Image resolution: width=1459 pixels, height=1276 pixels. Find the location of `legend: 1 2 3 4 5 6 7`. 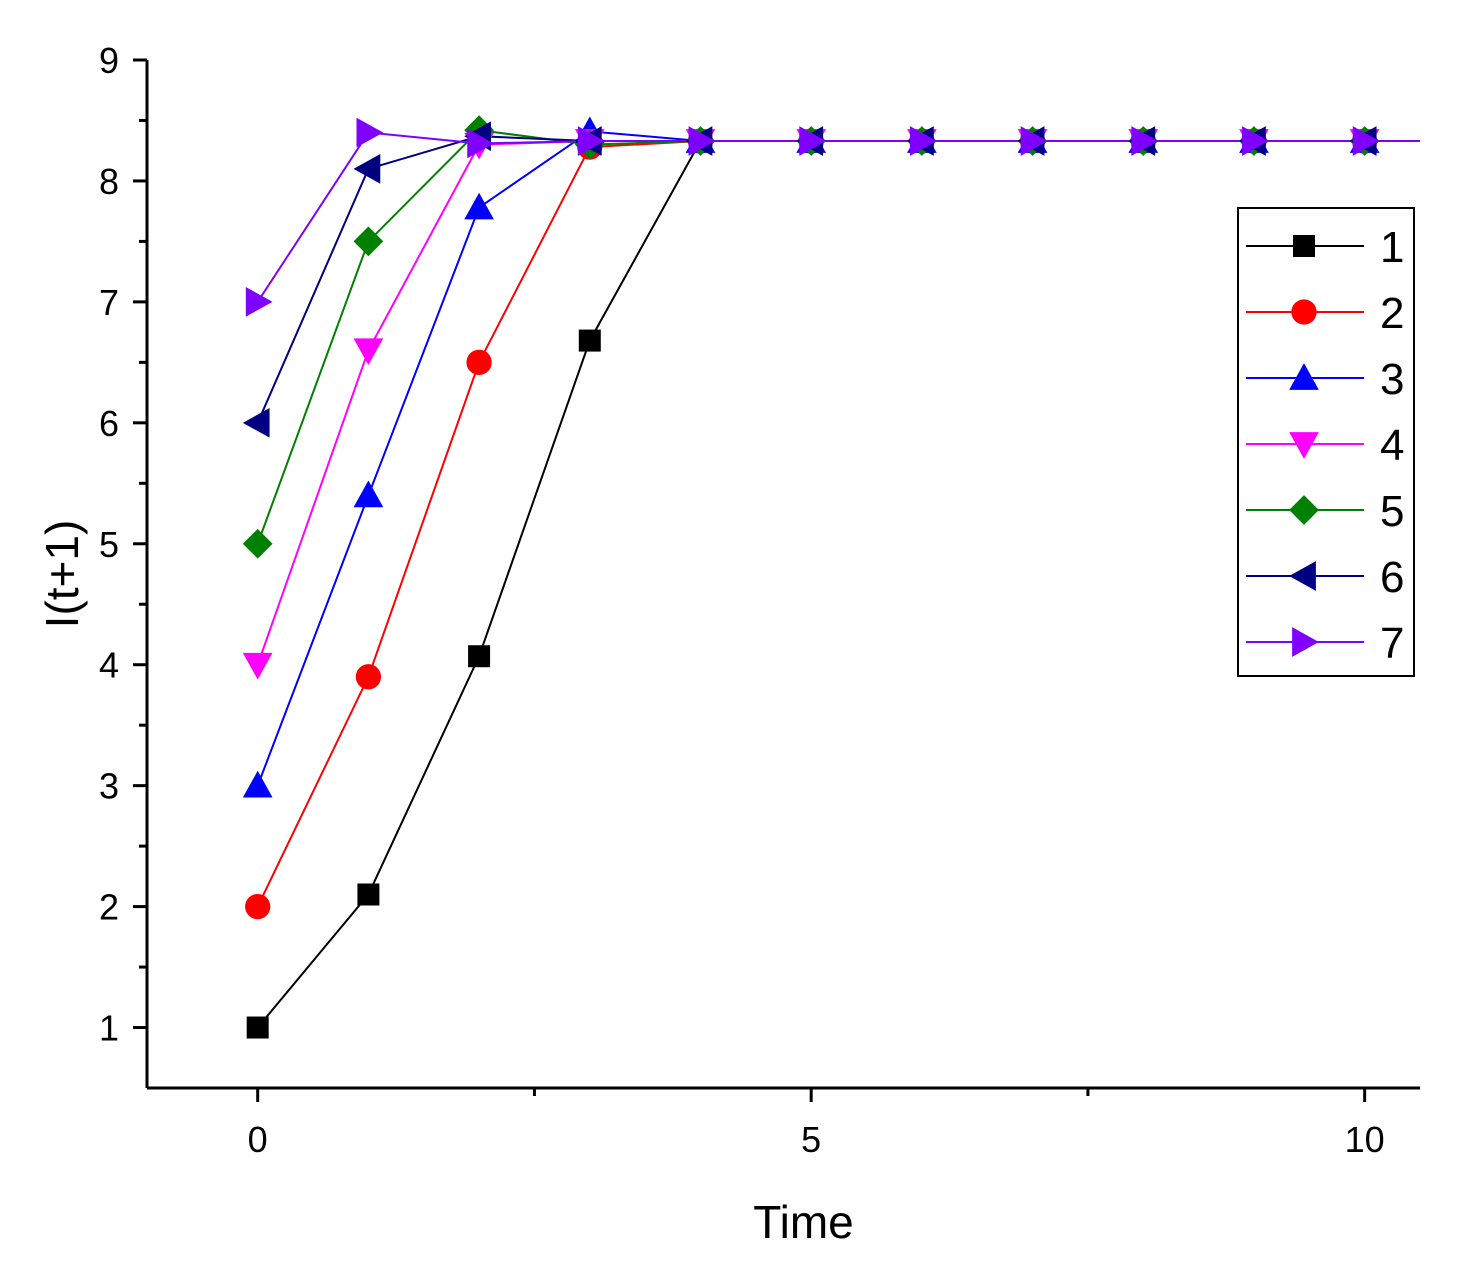

legend: 1 2 3 4 5 6 7 is located at coordinates (1326, 442).